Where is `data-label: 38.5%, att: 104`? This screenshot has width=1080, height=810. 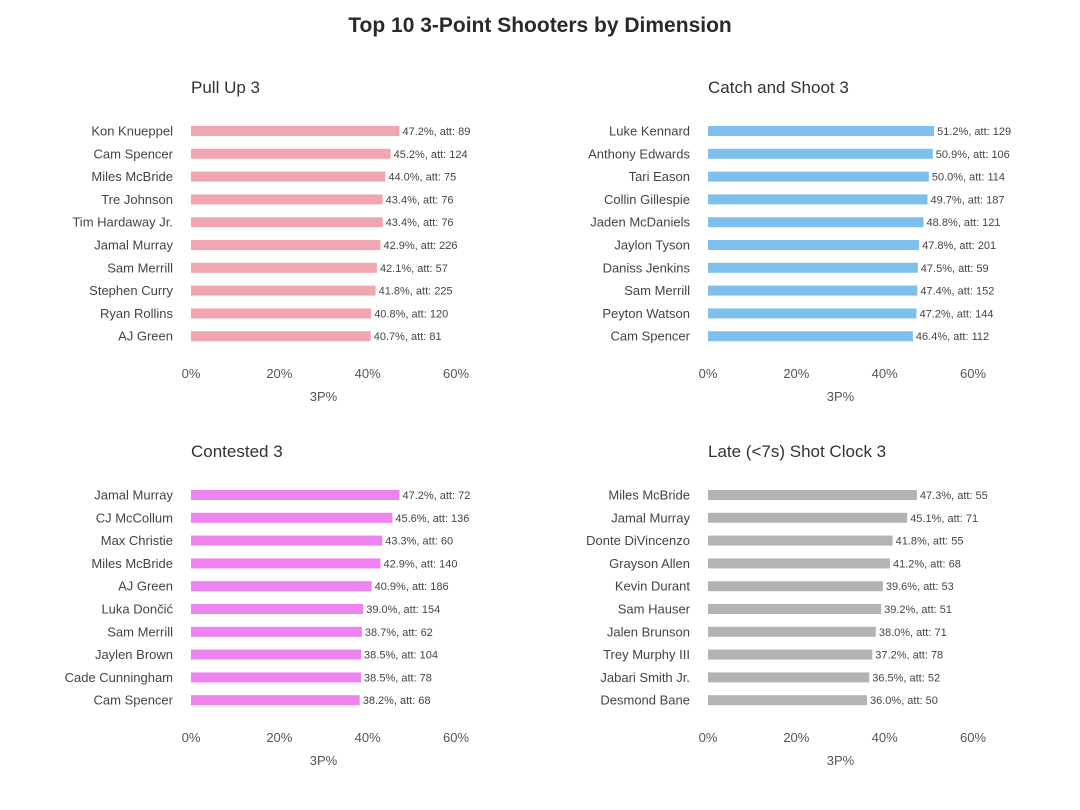 data-label: 38.5%, att: 104 is located at coordinates (401, 656).